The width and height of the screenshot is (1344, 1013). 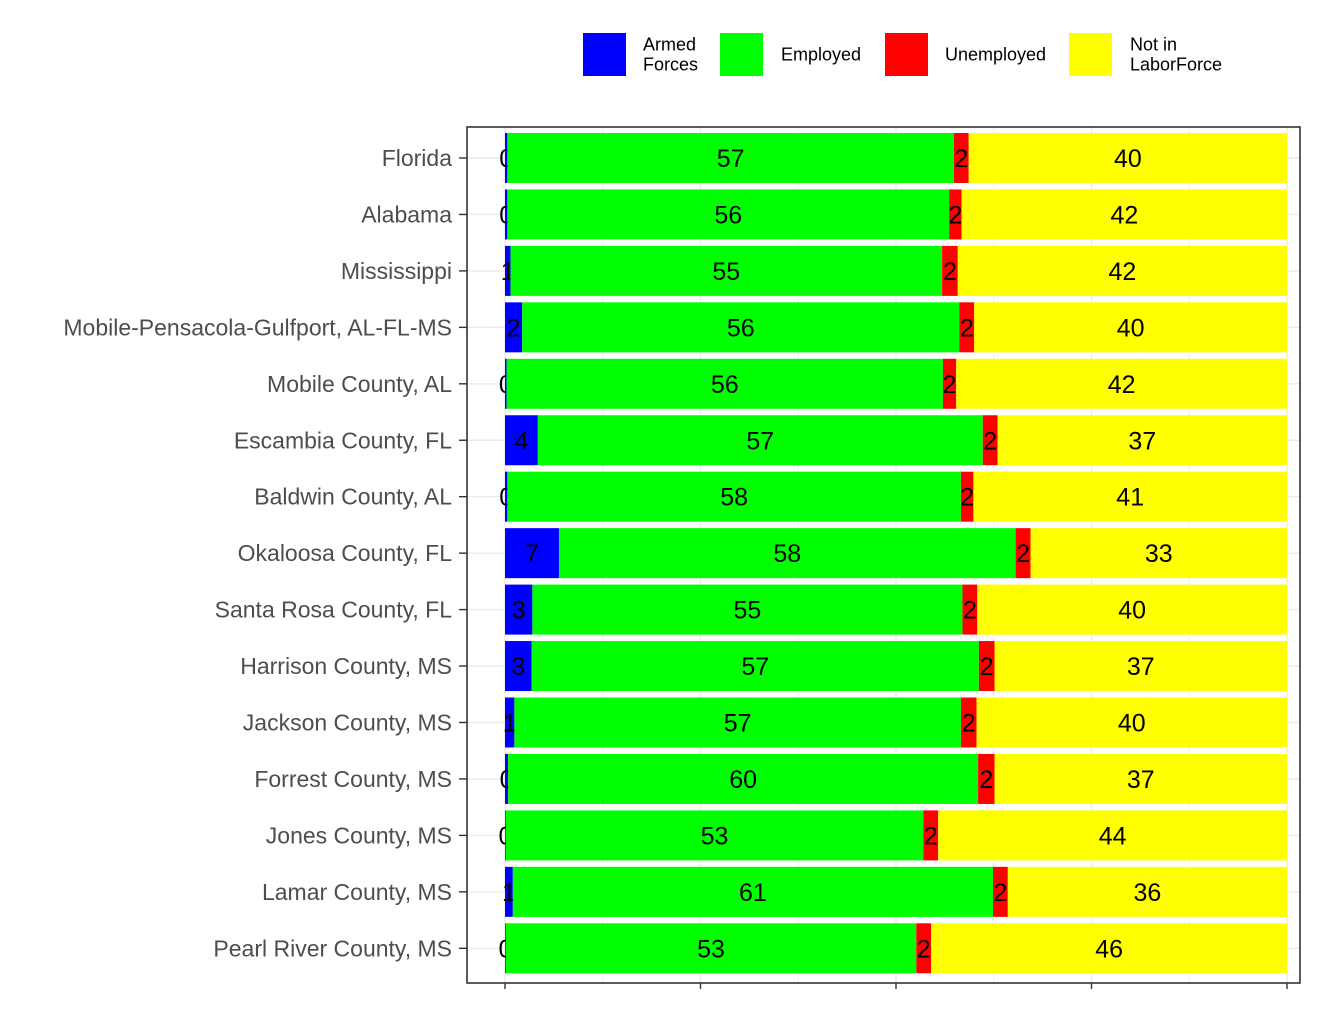 I want to click on category-label: Harrison County, MS, so click(x=346, y=666).